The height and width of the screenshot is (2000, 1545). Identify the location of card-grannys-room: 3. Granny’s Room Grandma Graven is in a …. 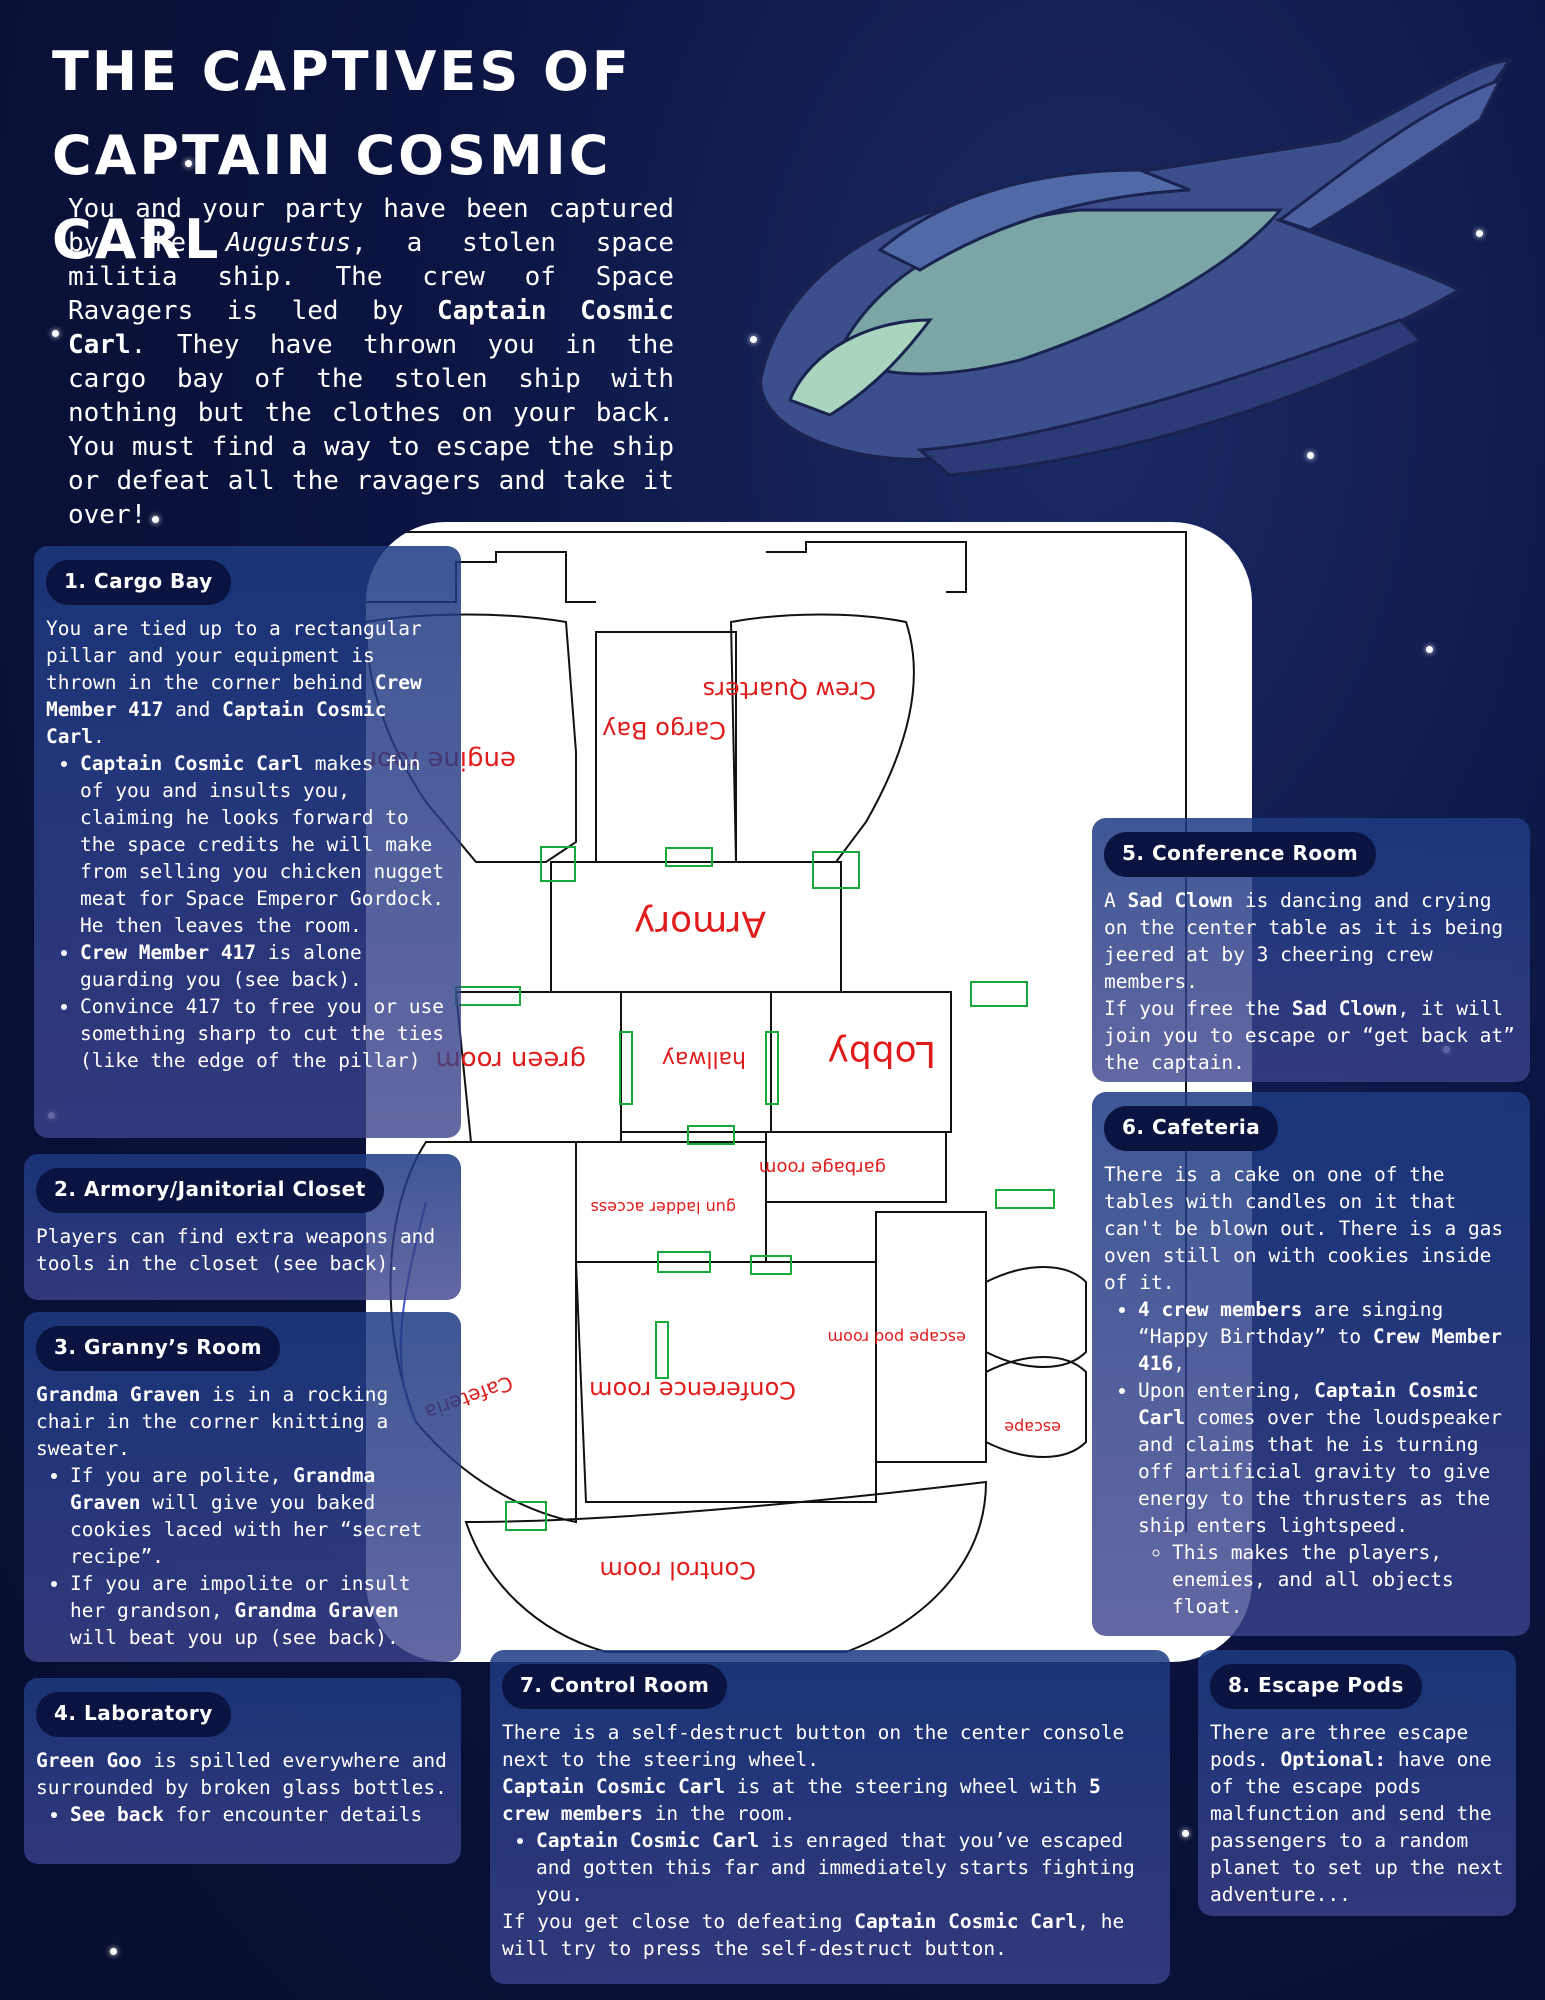
(242, 1487).